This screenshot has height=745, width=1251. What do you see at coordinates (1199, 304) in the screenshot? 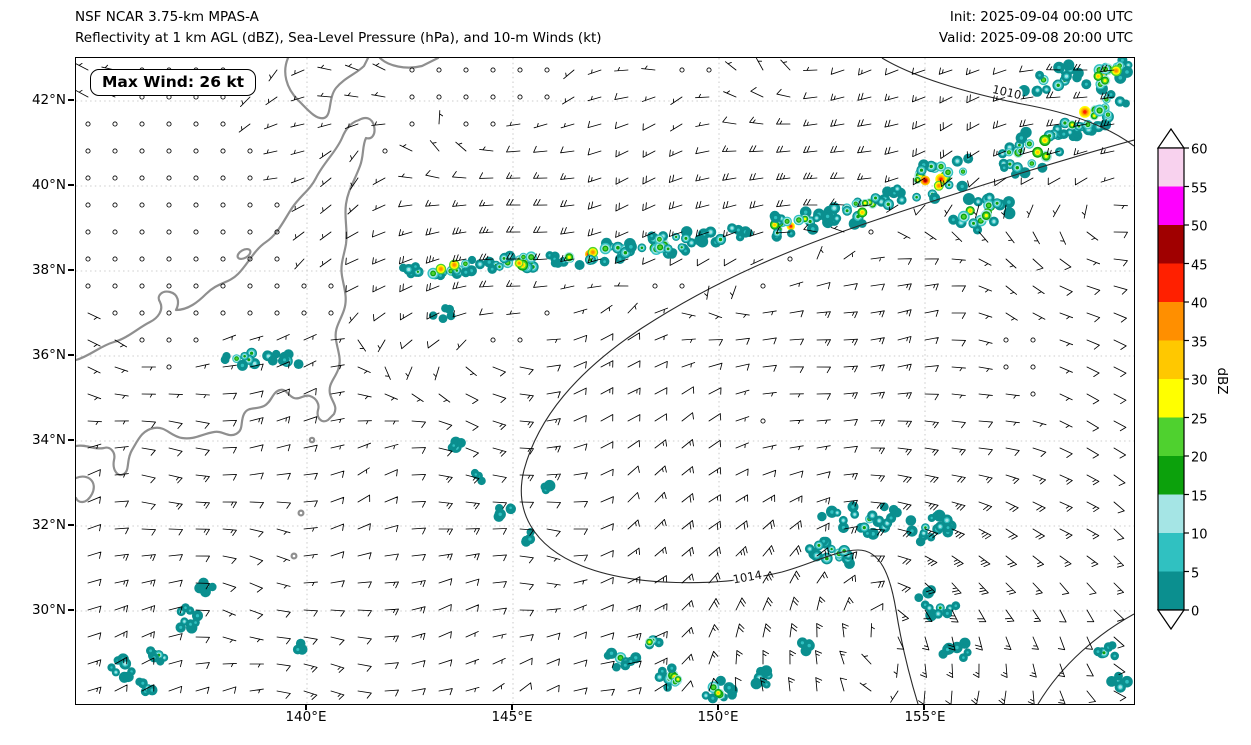
I see `colorbar-tick: 40` at bounding box center [1199, 304].